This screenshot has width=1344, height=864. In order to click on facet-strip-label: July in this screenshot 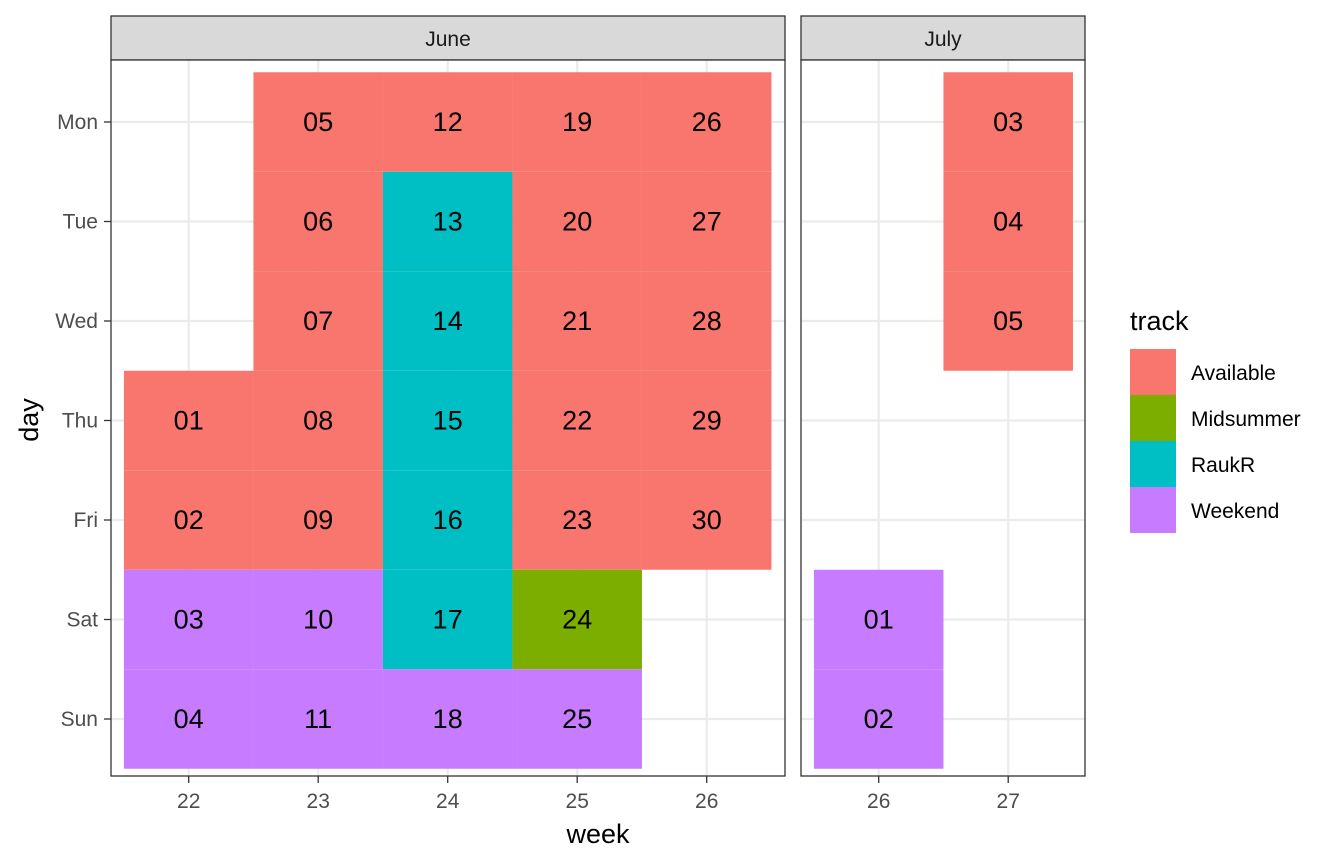, I will do `click(943, 39)`.